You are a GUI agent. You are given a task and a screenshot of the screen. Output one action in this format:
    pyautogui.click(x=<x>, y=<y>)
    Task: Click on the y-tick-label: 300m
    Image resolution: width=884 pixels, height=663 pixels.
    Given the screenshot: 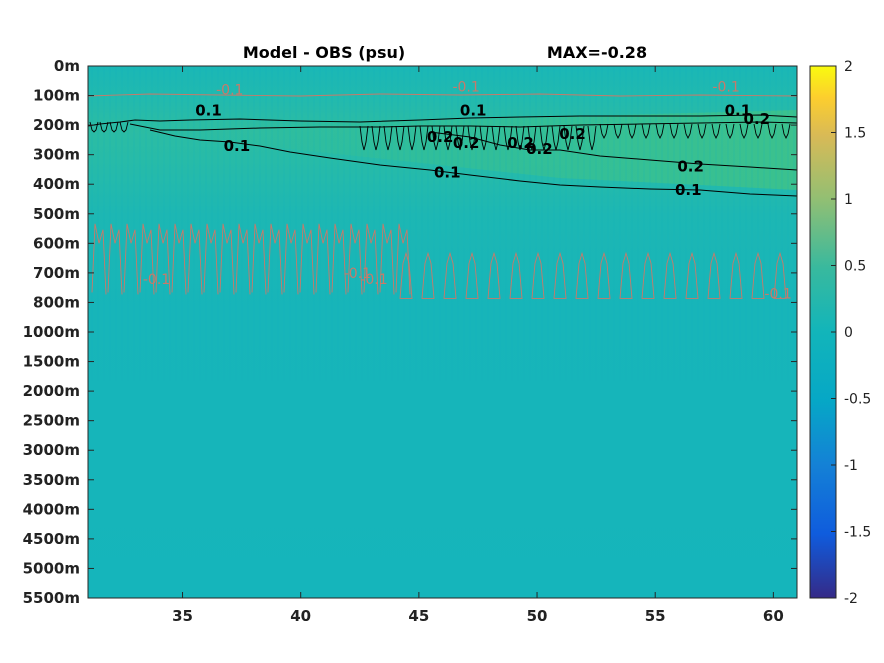 What is the action you would take?
    pyautogui.click(x=56, y=155)
    